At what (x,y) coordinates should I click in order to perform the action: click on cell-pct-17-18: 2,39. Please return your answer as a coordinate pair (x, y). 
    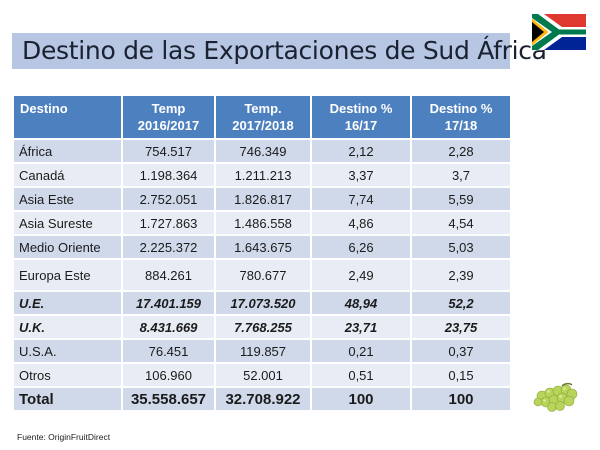
    Looking at the image, I should click on (461, 275).